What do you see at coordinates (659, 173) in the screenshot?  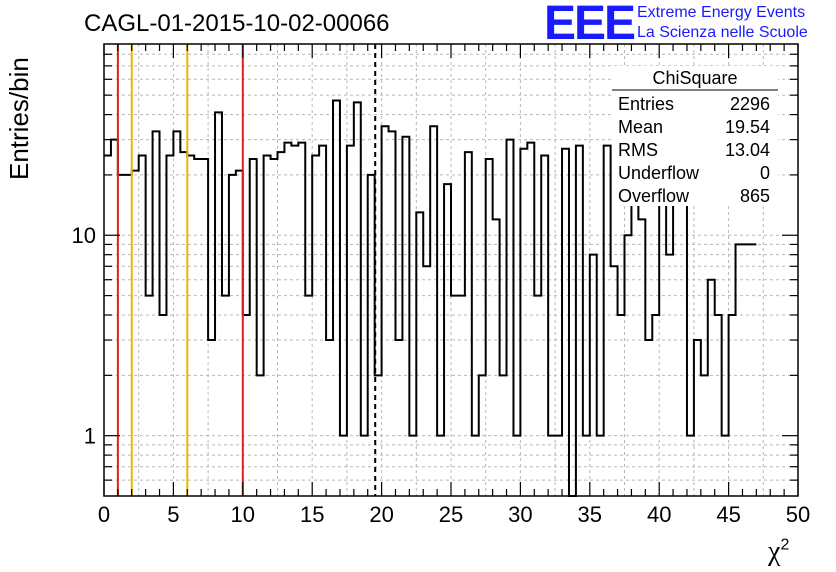 I see `stats-label: Underflow` at bounding box center [659, 173].